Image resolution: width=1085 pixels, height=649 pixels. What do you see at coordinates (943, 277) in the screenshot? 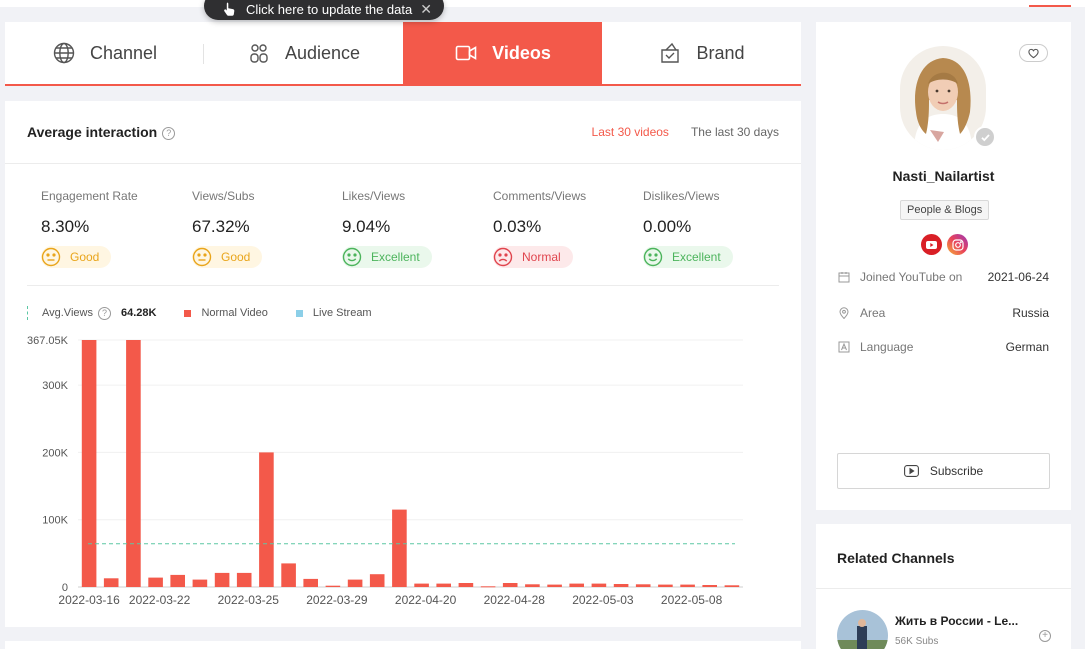
I see `info-joined: Joined YouTube on 2021-06-24` at bounding box center [943, 277].